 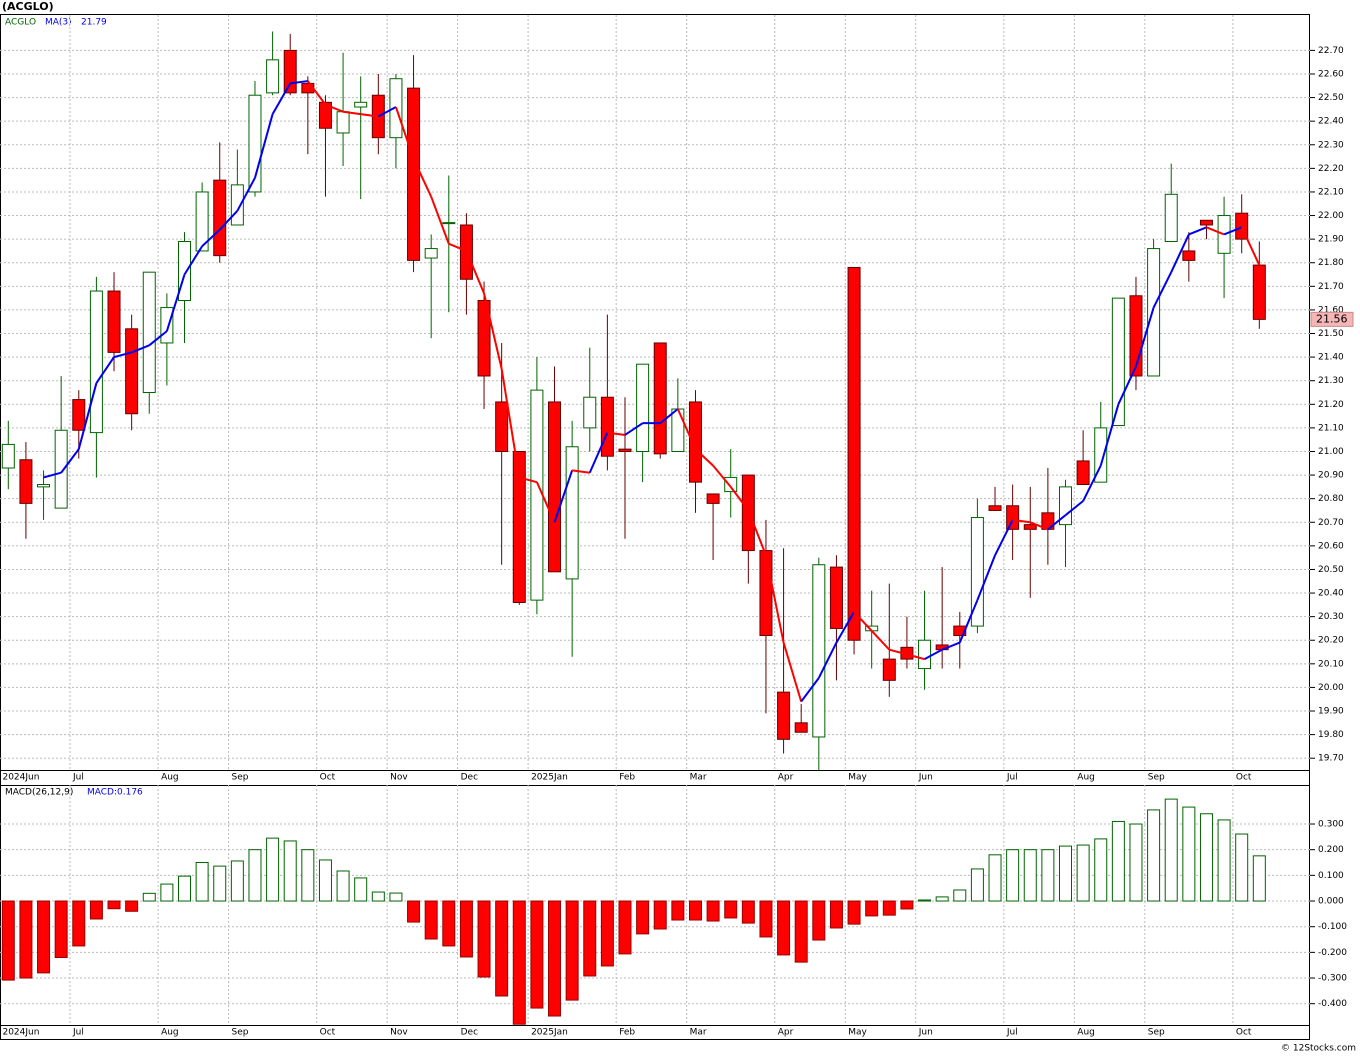 What do you see at coordinates (1331, 617) in the screenshot?
I see `y-tick-label: 20.30` at bounding box center [1331, 617].